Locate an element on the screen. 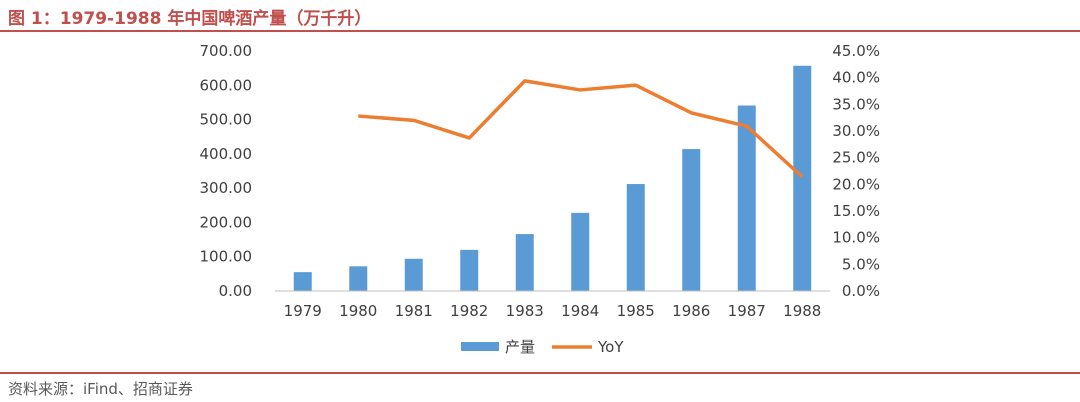 This screenshot has height=402, width=1080. source-note: 资料来源：iFind、招商证券 is located at coordinates (100, 389).